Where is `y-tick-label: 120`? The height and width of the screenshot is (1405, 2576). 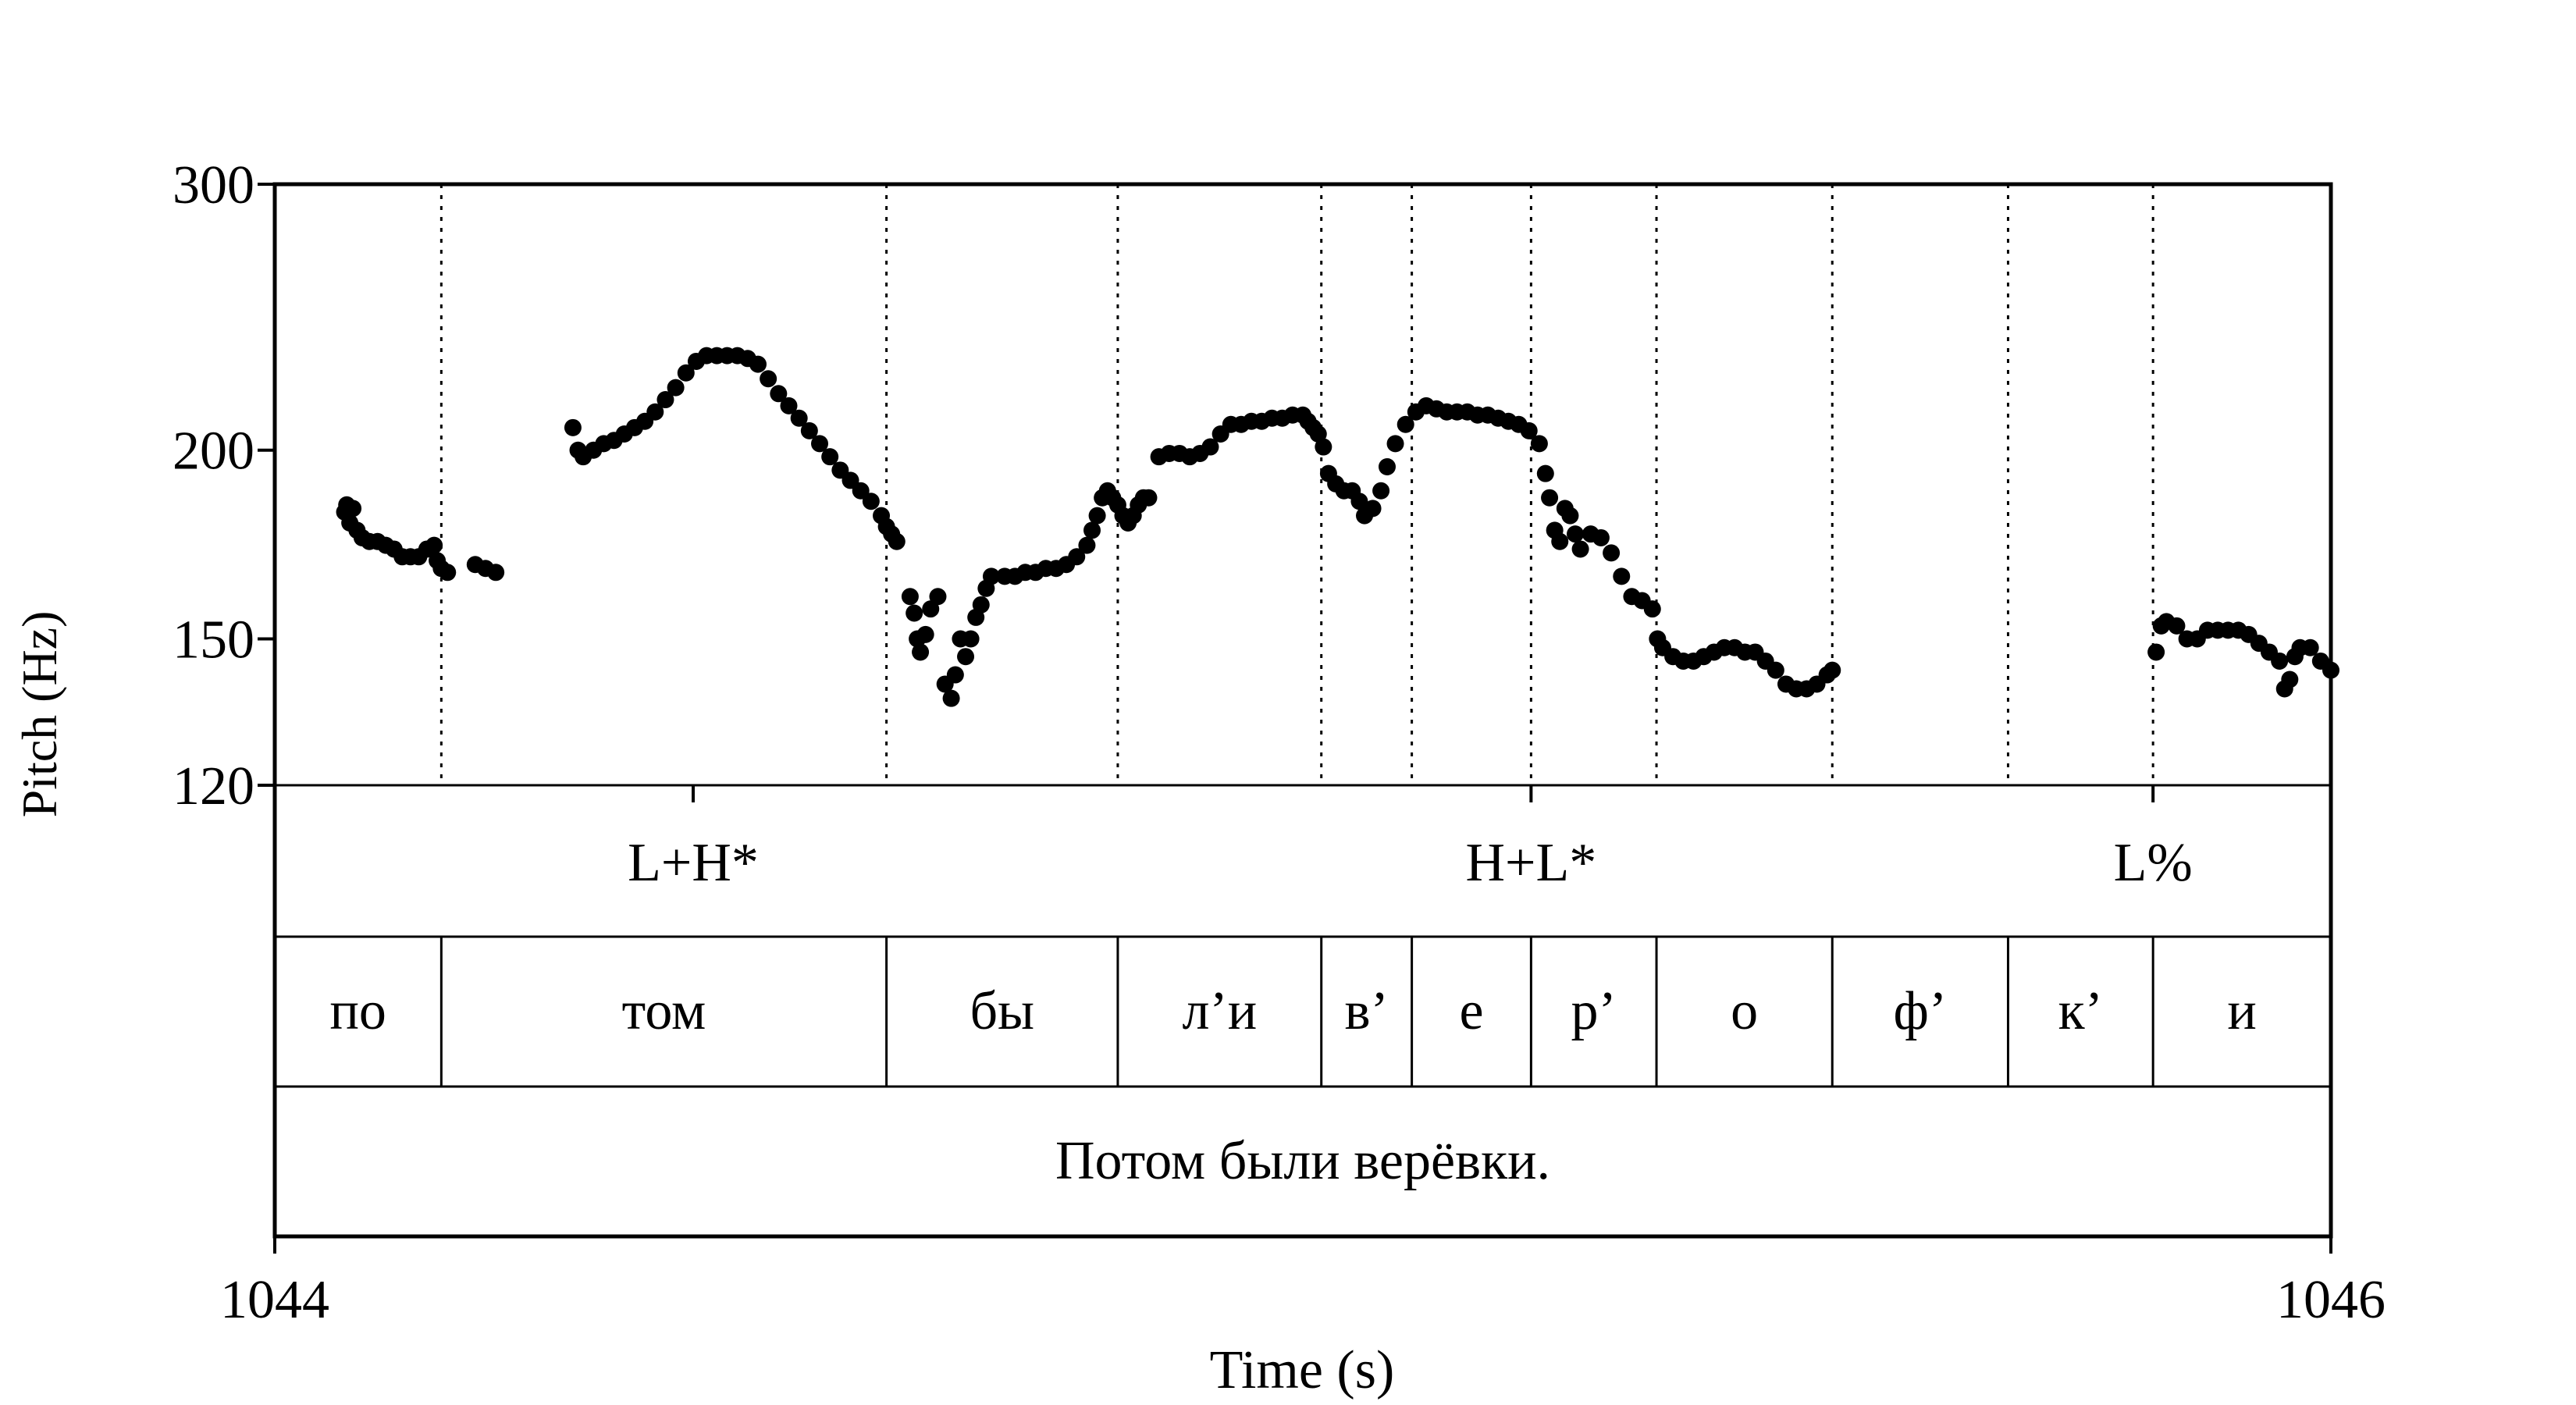
y-tick-label: 120 is located at coordinates (213, 786).